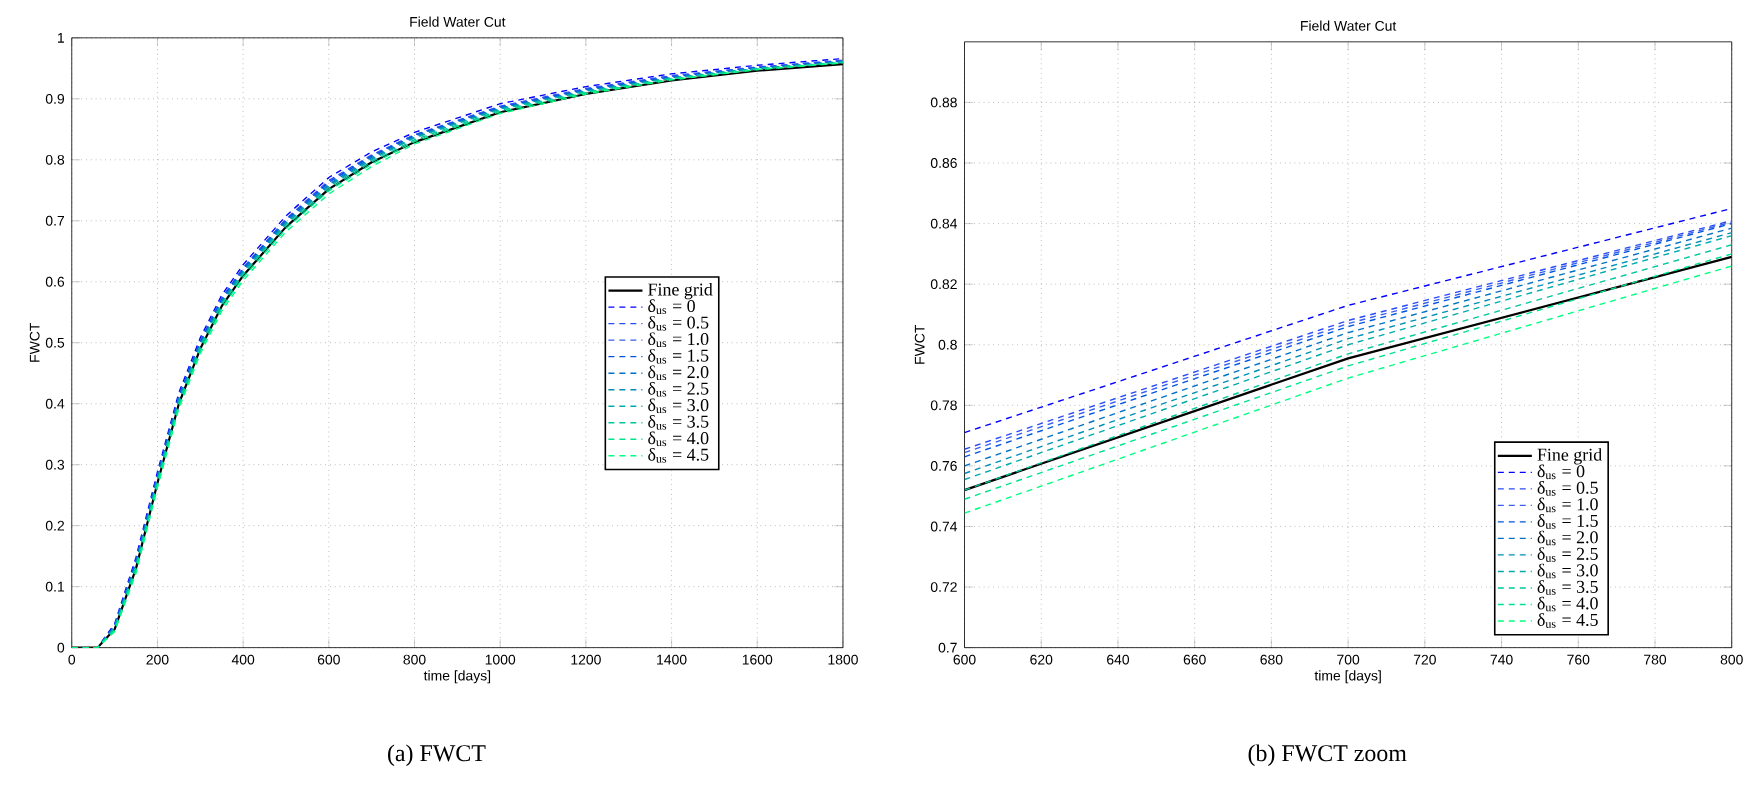 This screenshot has height=800, width=1750. I want to click on text: (b) FWCT zoom, so click(1327, 755).